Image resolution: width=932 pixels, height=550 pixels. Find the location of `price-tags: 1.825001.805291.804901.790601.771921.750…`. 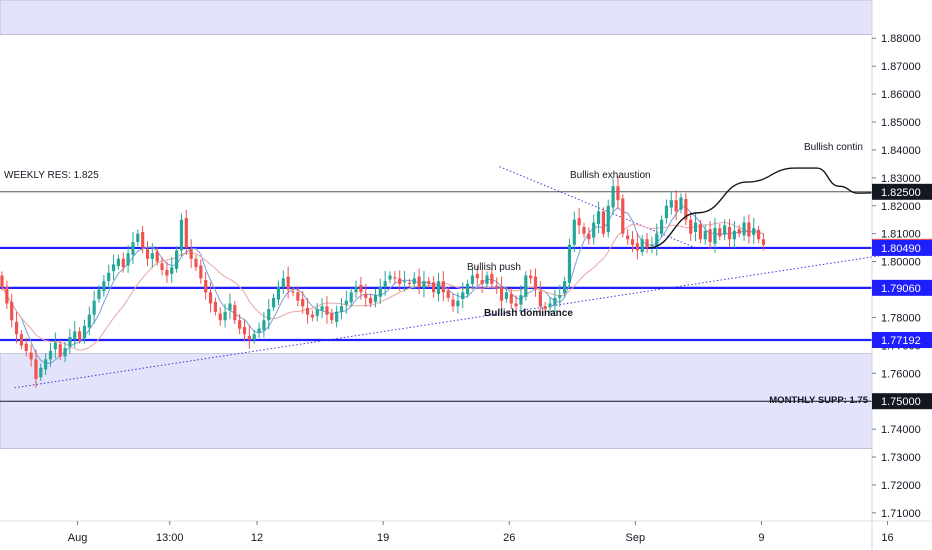

price-tags: 1.825001.805291.804901.790601.771921.750… is located at coordinates (902, 296).